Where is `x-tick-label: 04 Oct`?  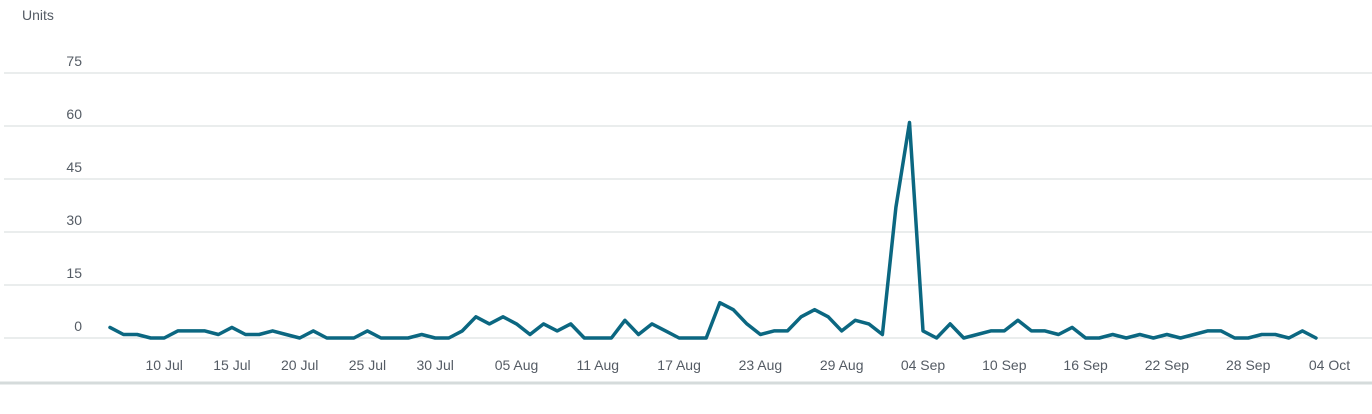 x-tick-label: 04 Oct is located at coordinates (1329, 365).